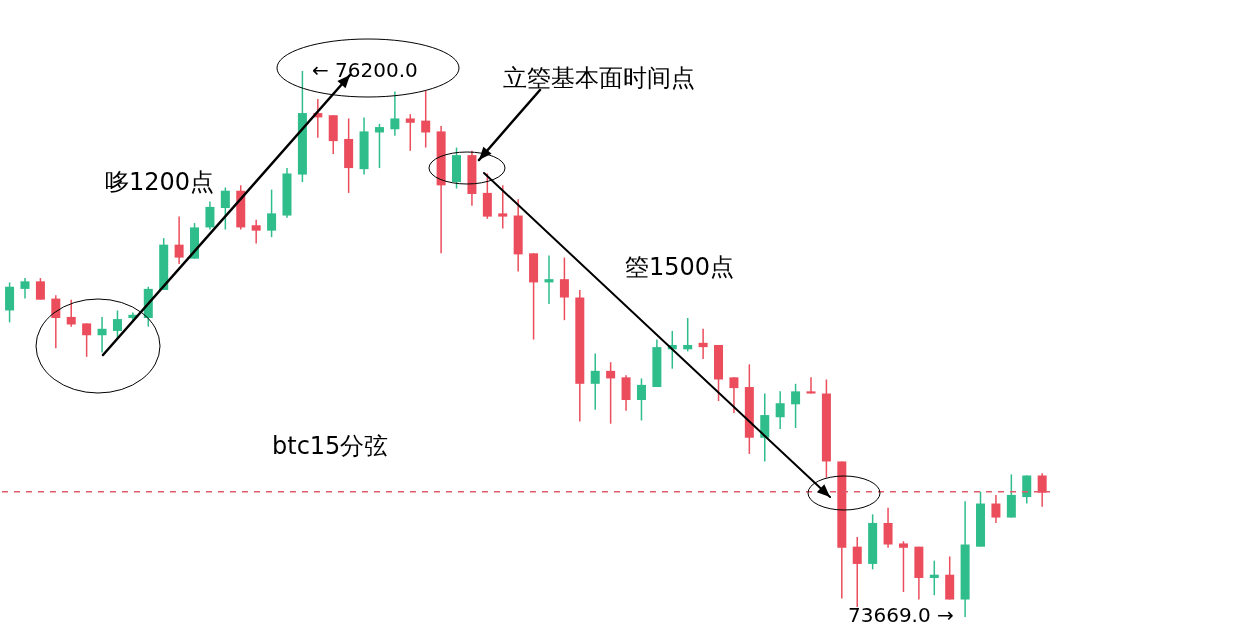 This screenshot has height=641, width=1237. Describe the element at coordinates (901, 615) in the screenshot. I see `annotation: 73669.0 →` at that location.